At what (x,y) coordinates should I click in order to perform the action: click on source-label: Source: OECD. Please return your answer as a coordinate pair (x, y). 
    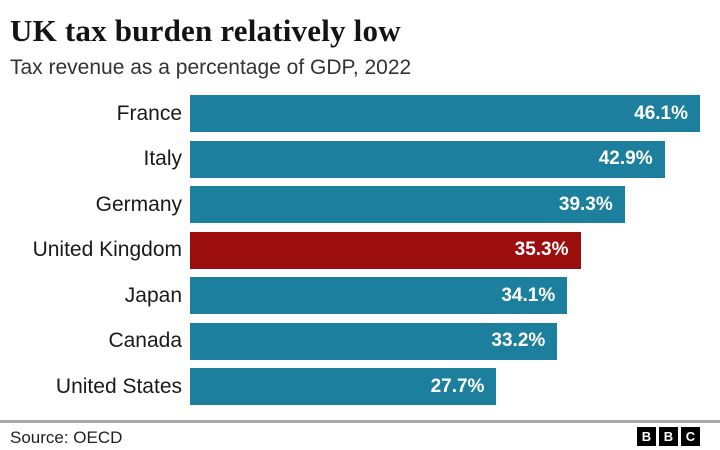
    Looking at the image, I should click on (66, 437).